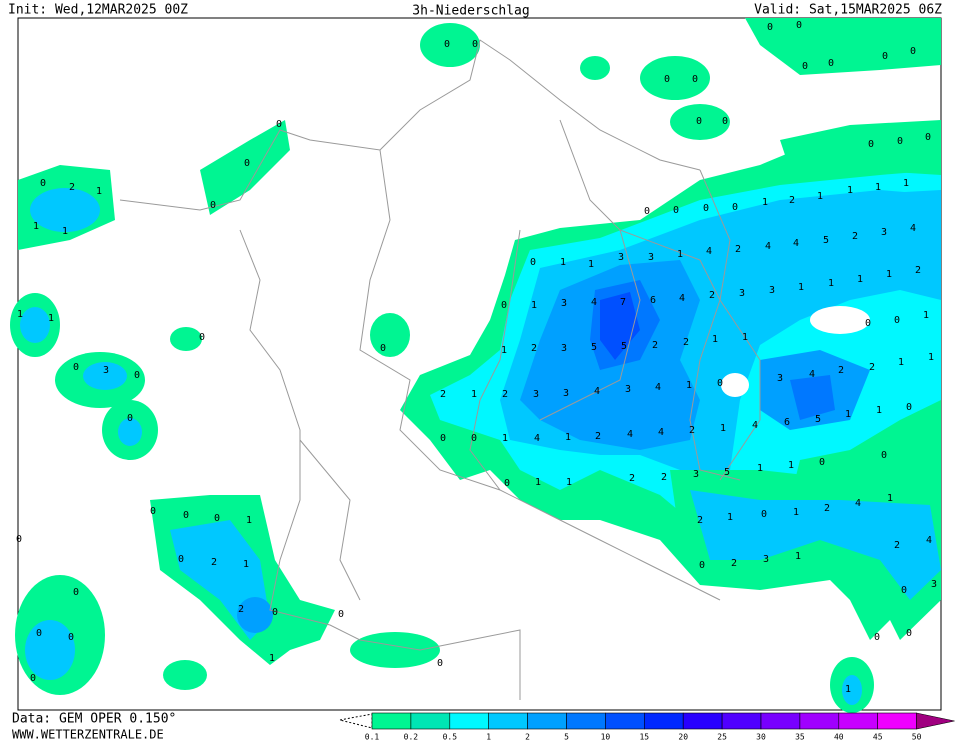  What do you see at coordinates (848, 10) in the screenshot?
I see `valid-time: Valid: Sat,15MAR2025 06Z` at bounding box center [848, 10].